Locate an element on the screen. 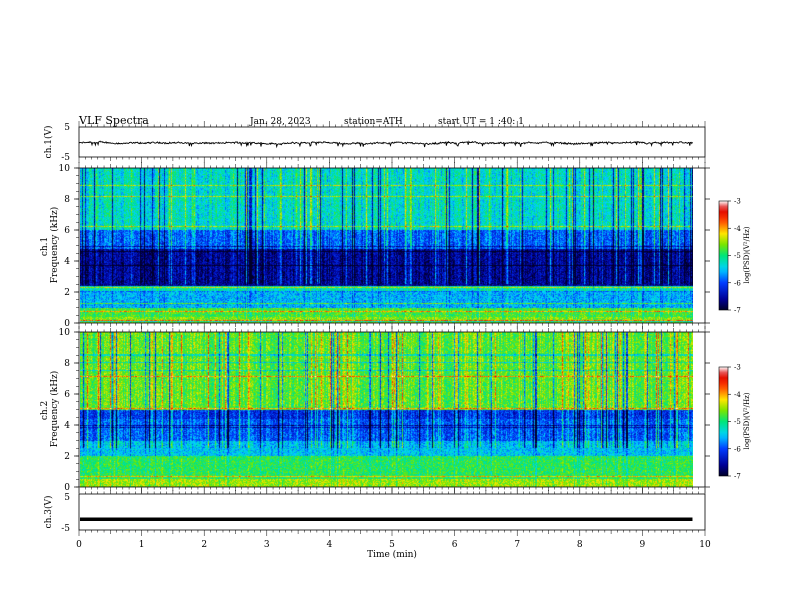  ch3-waveform-panel: 5 -5 ch.3(V) 0 1 2 3 4 5 6 7 8 9 10 Time (min) is located at coordinates (377, 524).